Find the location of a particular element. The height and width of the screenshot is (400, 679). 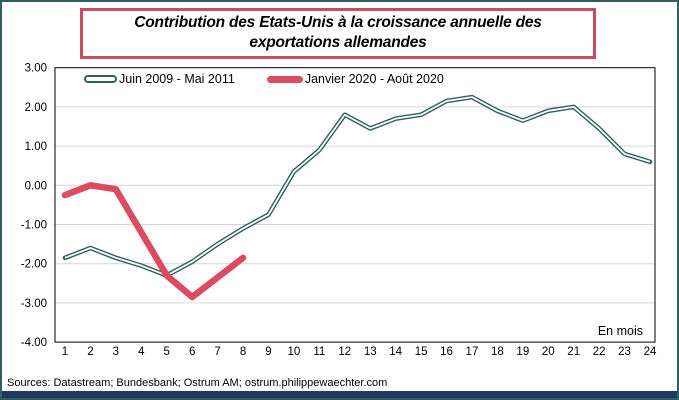

svg-text: 5 is located at coordinates (167, 352).